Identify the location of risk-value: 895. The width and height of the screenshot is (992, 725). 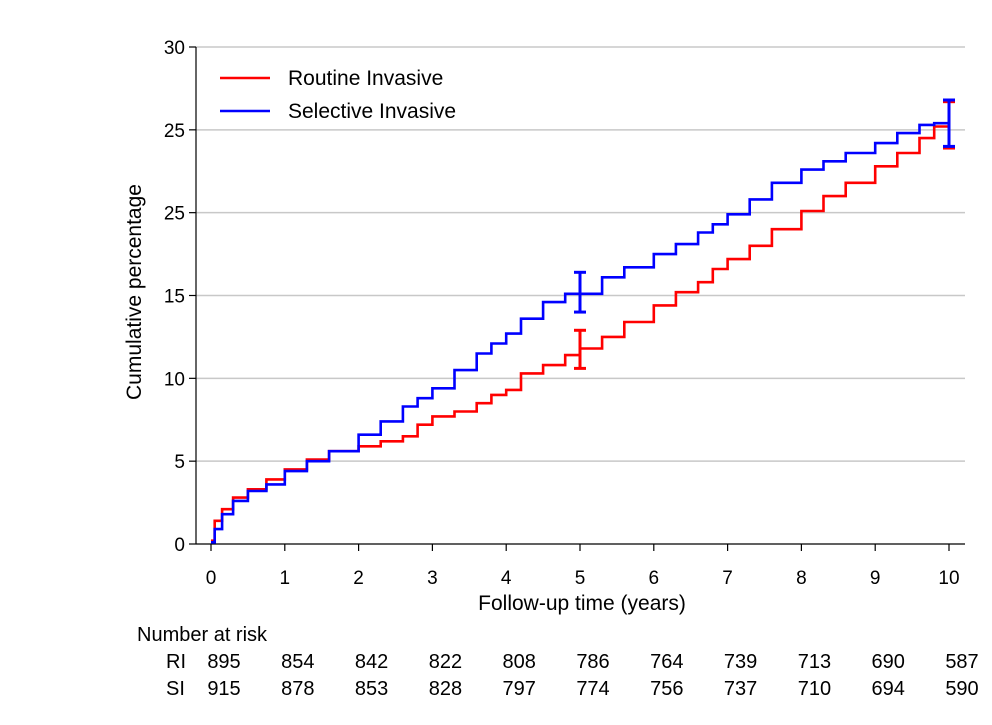
(223, 662).